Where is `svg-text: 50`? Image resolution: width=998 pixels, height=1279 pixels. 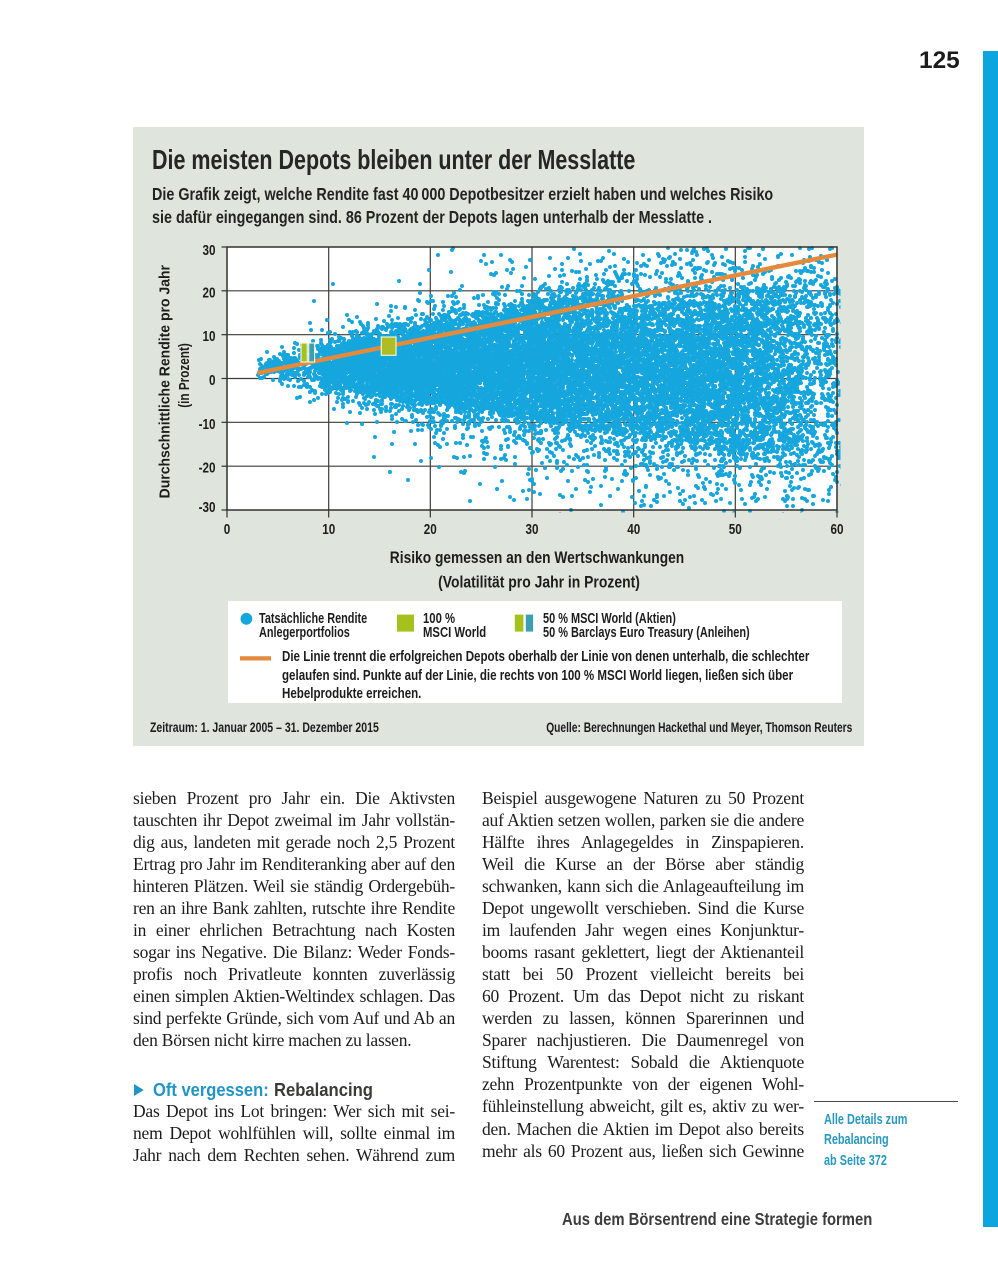
svg-text: 50 is located at coordinates (735, 529).